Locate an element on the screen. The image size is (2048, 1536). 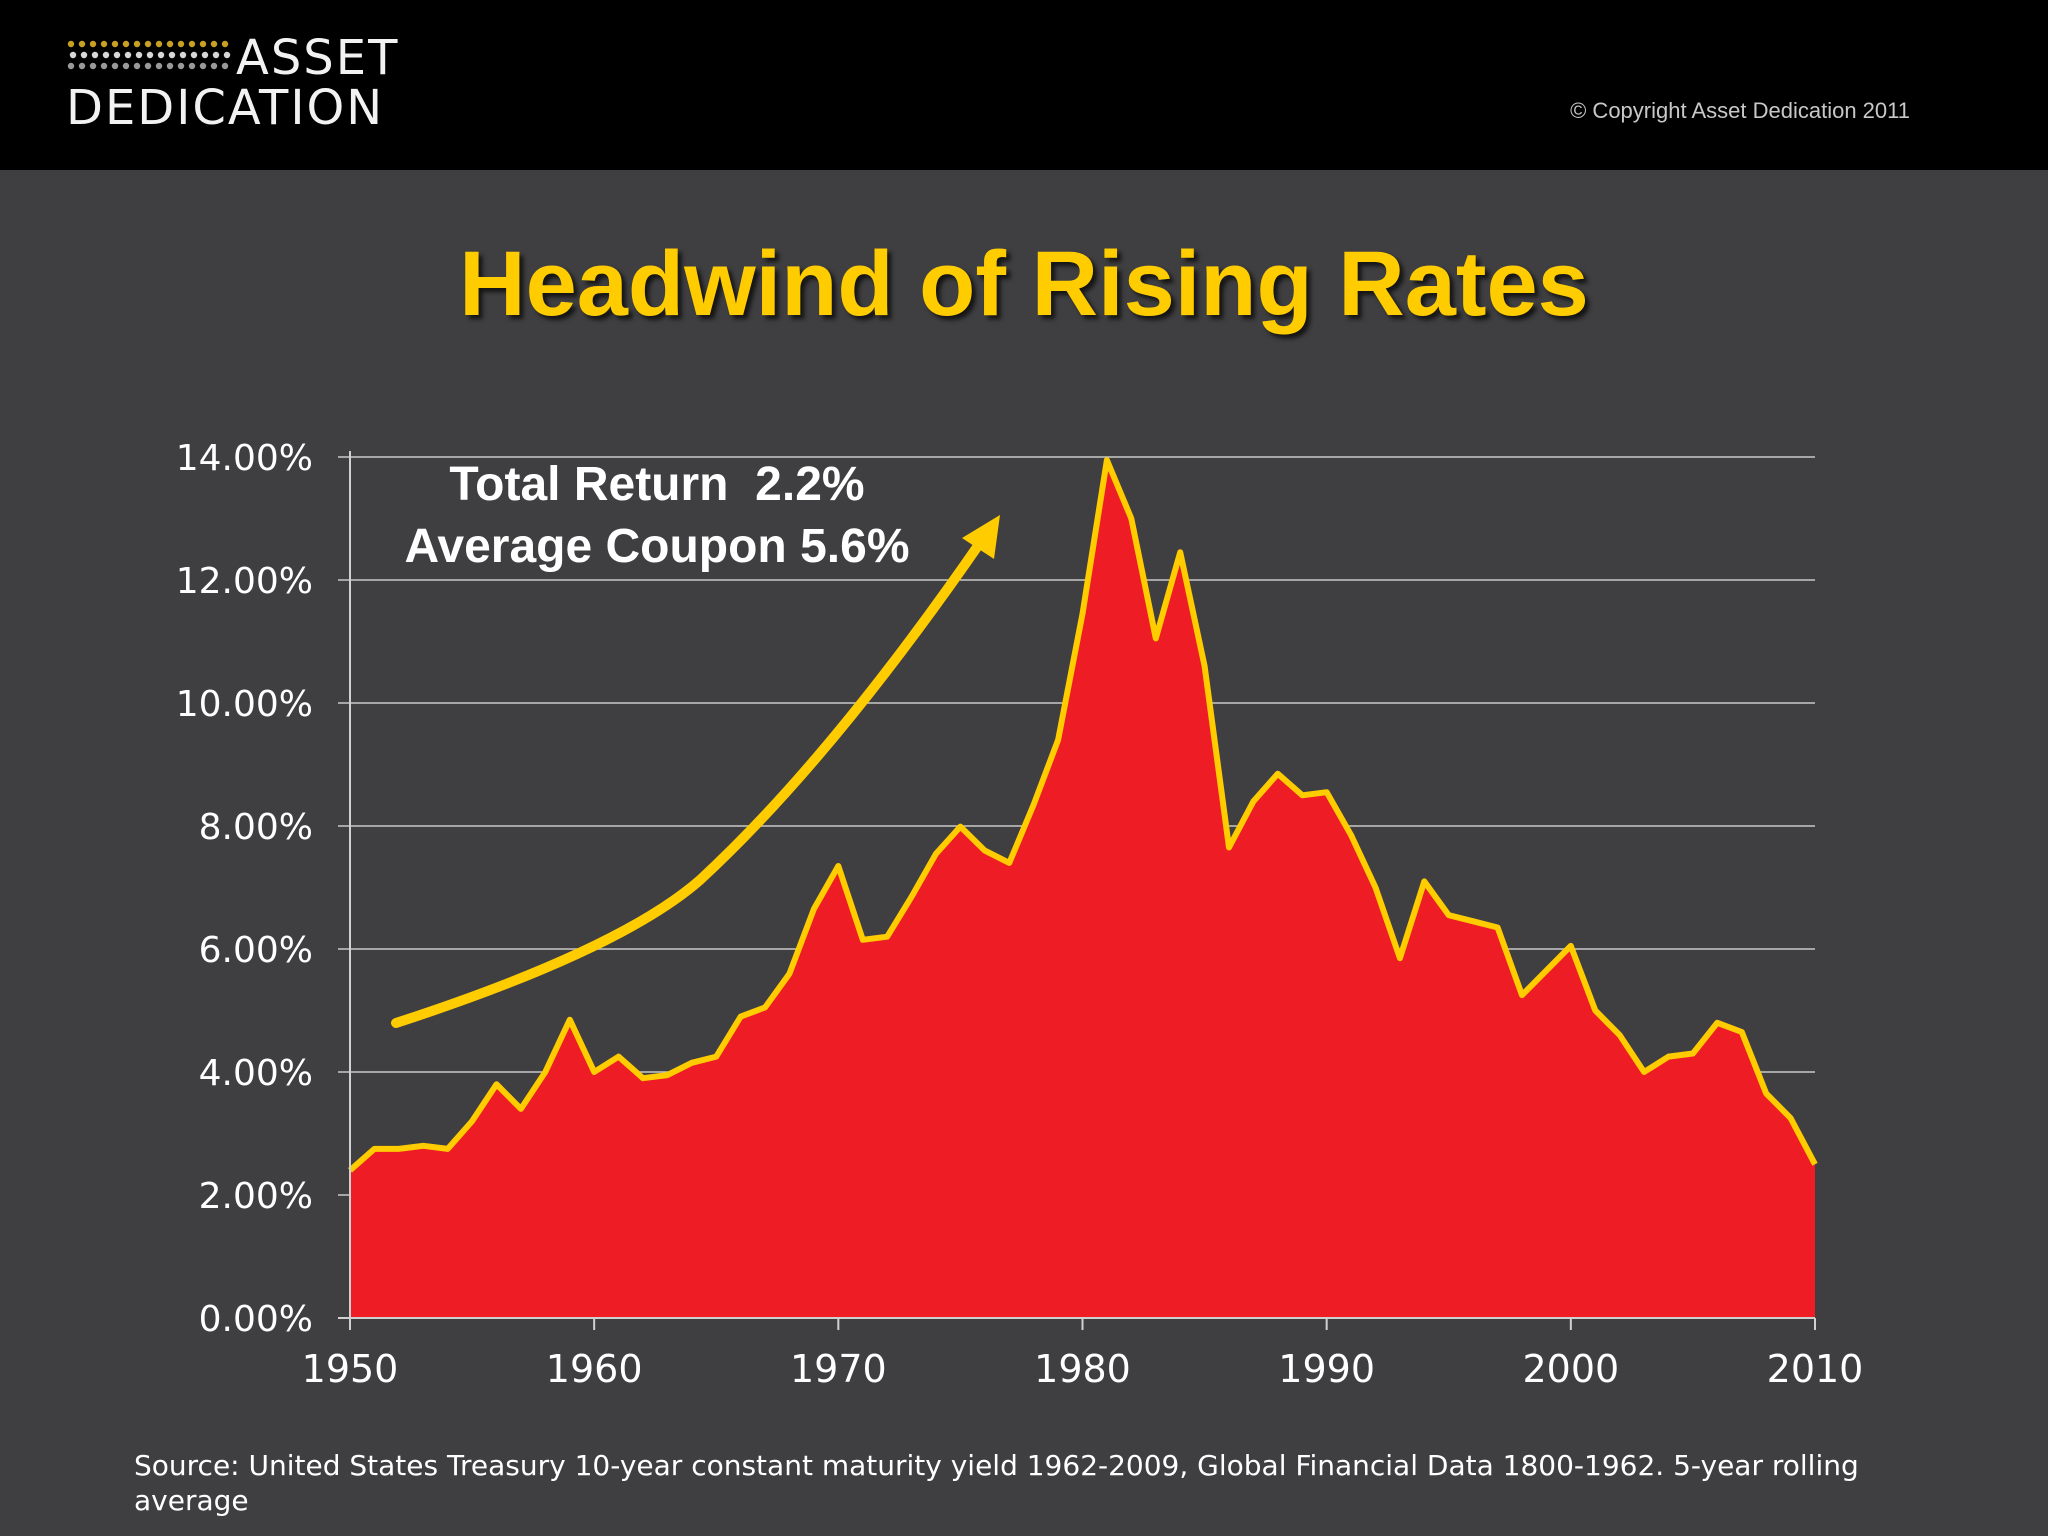
x-tick-label: 1980 is located at coordinates (1082, 1369).